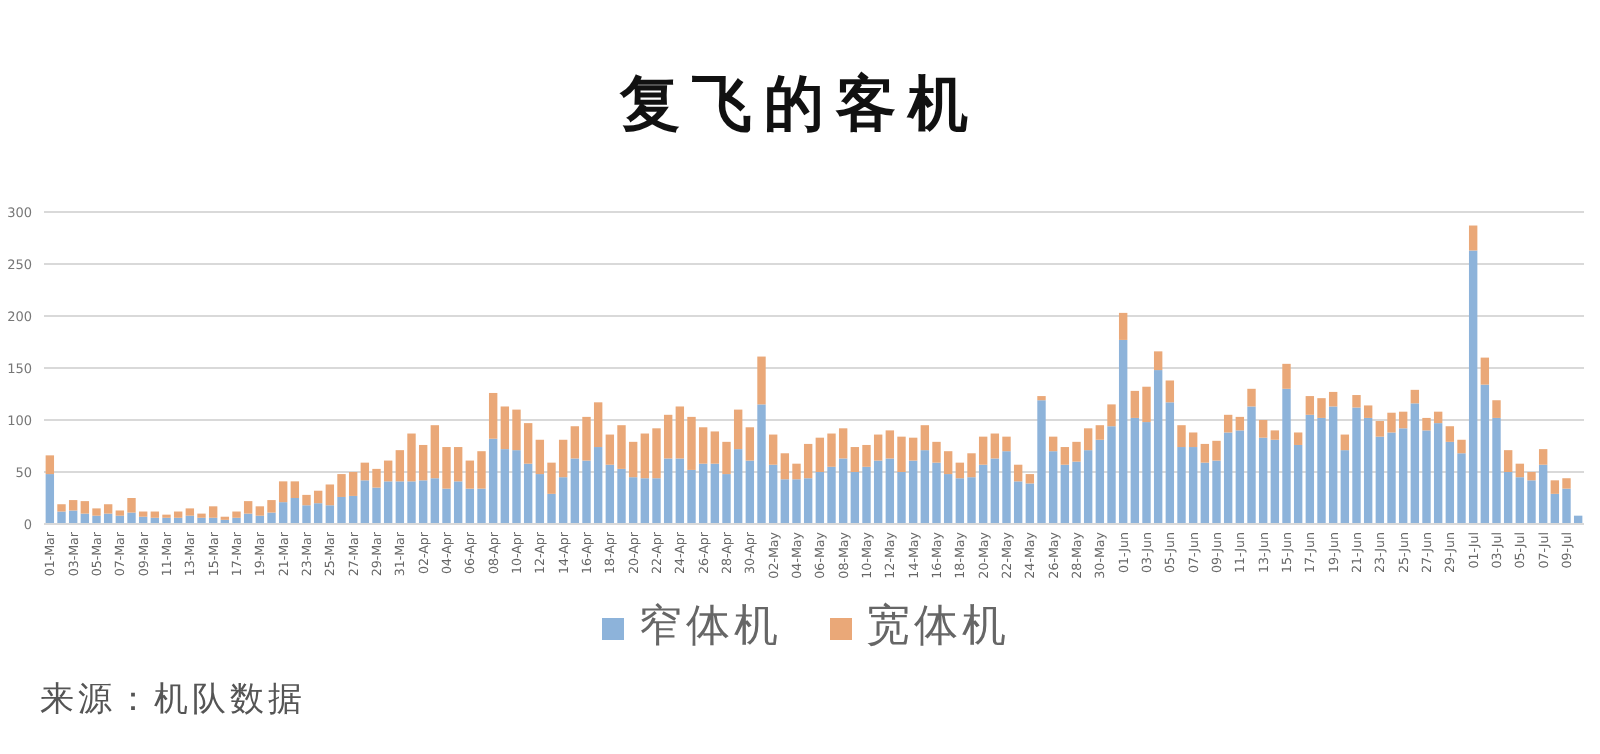  I want to click on chart-title: 复飞的客机, so click(799, 105).